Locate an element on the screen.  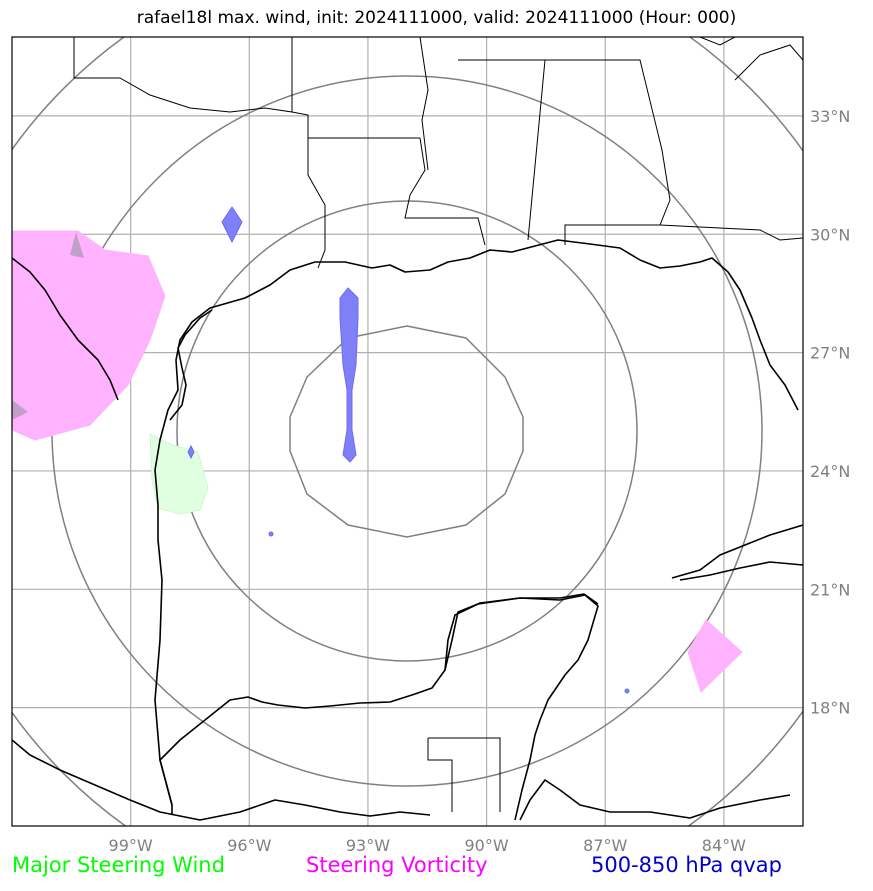
lat-tick-label: 27°N is located at coordinates (830, 353).